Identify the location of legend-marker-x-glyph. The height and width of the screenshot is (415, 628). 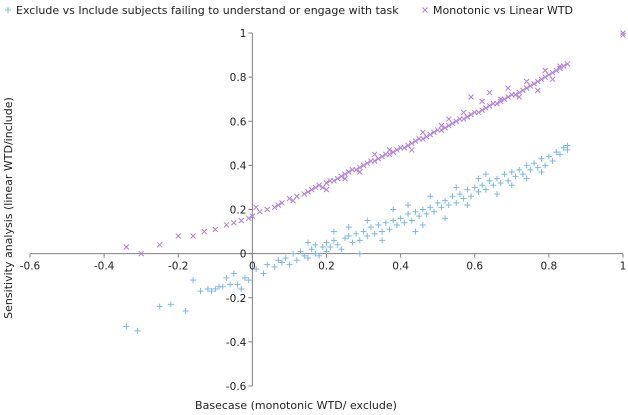
(425, 10).